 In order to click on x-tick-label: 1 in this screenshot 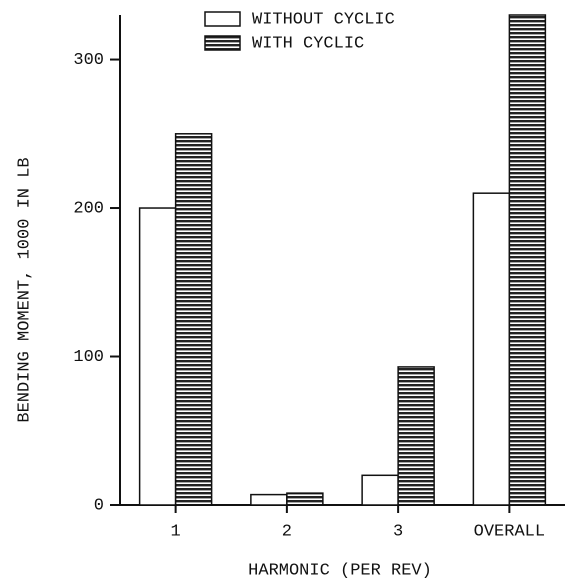, I will do `click(176, 531)`.